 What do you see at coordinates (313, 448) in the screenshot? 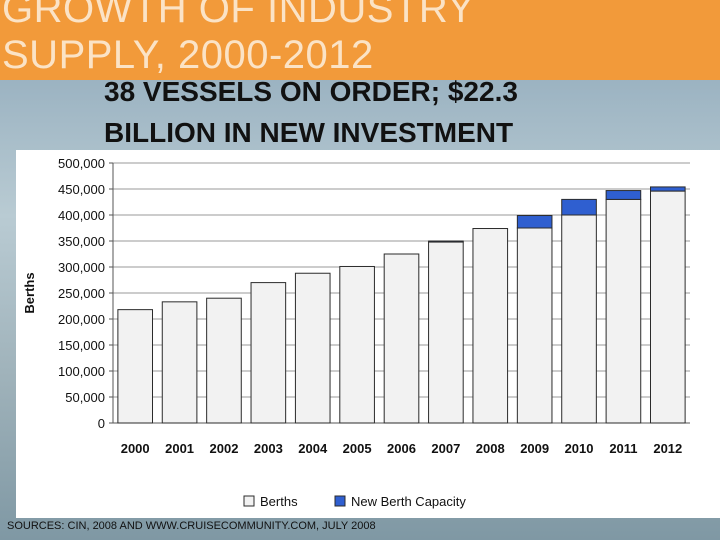
I see `x-tick-label: 2004` at bounding box center [313, 448].